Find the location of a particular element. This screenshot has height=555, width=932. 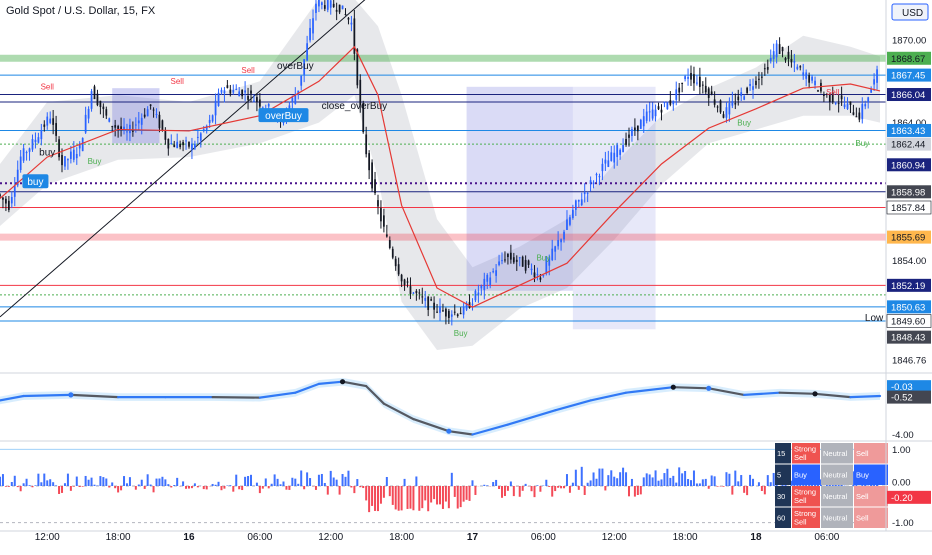

time-tick-label: 06:00 is located at coordinates (826, 537).